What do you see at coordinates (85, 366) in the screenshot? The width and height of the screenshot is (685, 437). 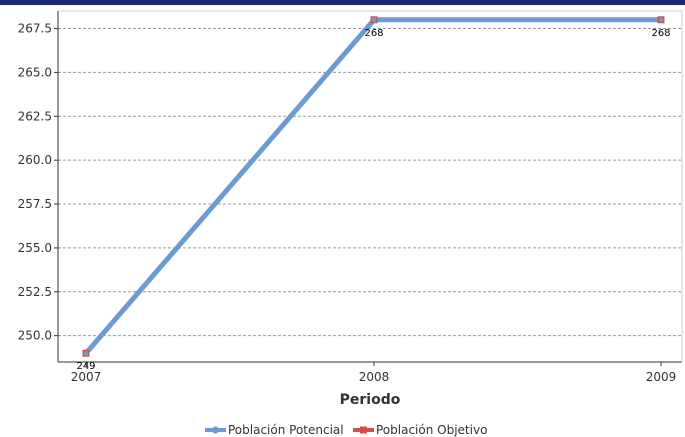 I see `data-label: 249` at bounding box center [85, 366].